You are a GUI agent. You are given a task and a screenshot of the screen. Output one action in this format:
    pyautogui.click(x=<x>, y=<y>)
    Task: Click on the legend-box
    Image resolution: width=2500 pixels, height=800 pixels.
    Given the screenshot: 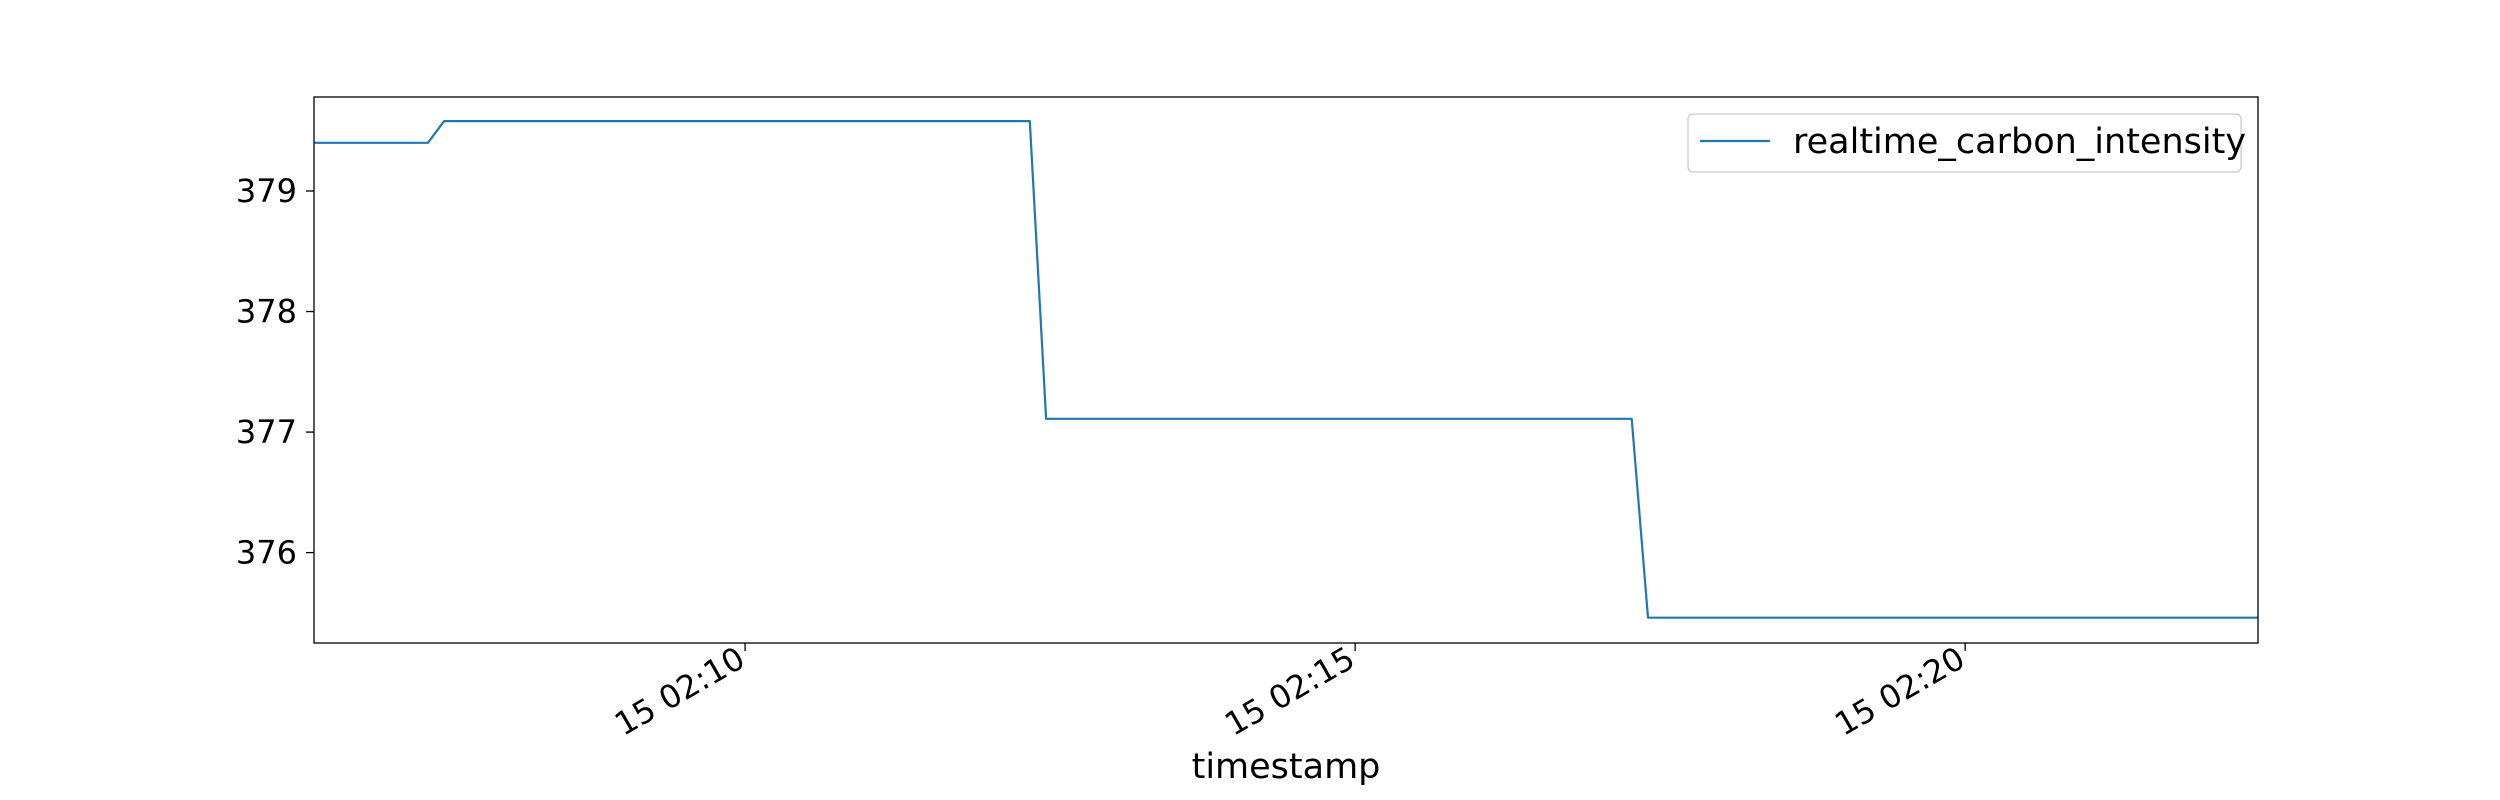 What is the action you would take?
    pyautogui.click(x=1964, y=143)
    